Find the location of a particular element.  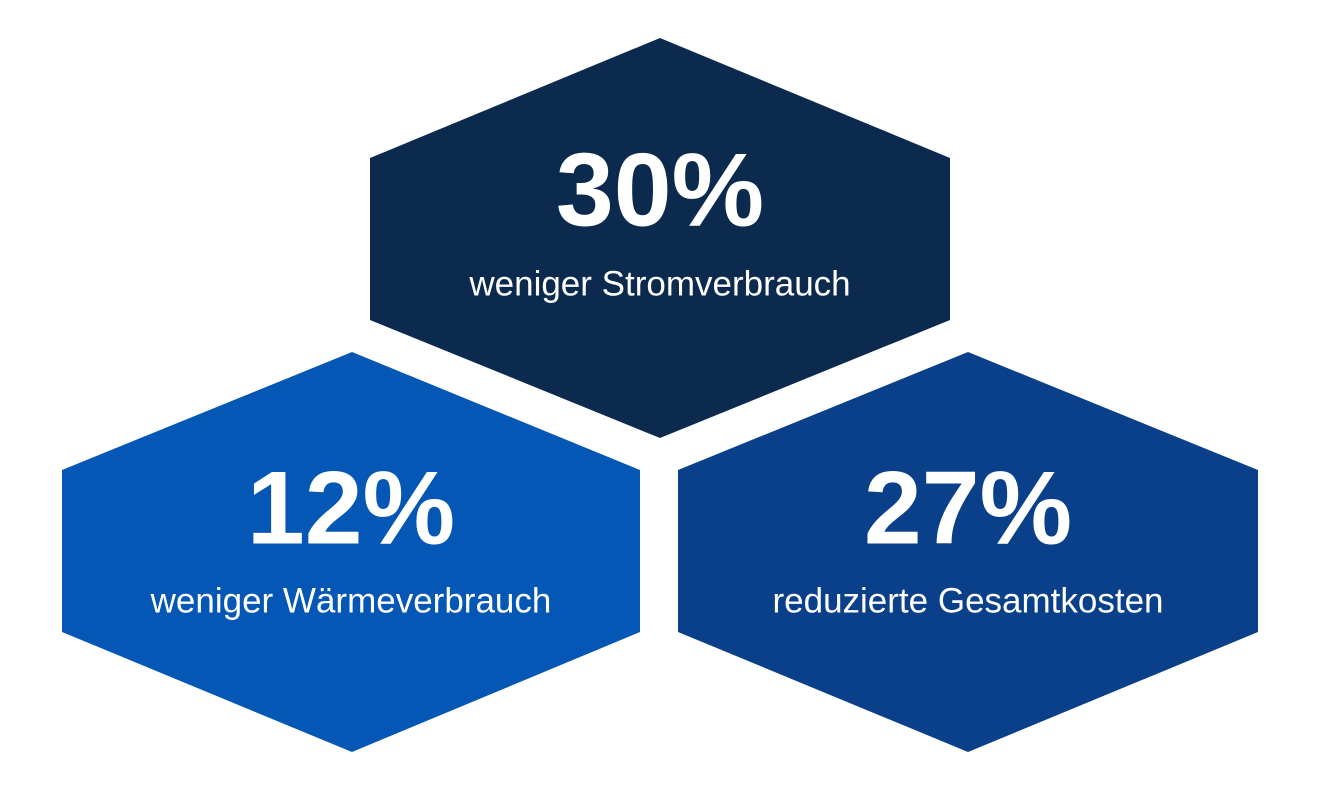

stat-value: 30% is located at coordinates (660, 190).